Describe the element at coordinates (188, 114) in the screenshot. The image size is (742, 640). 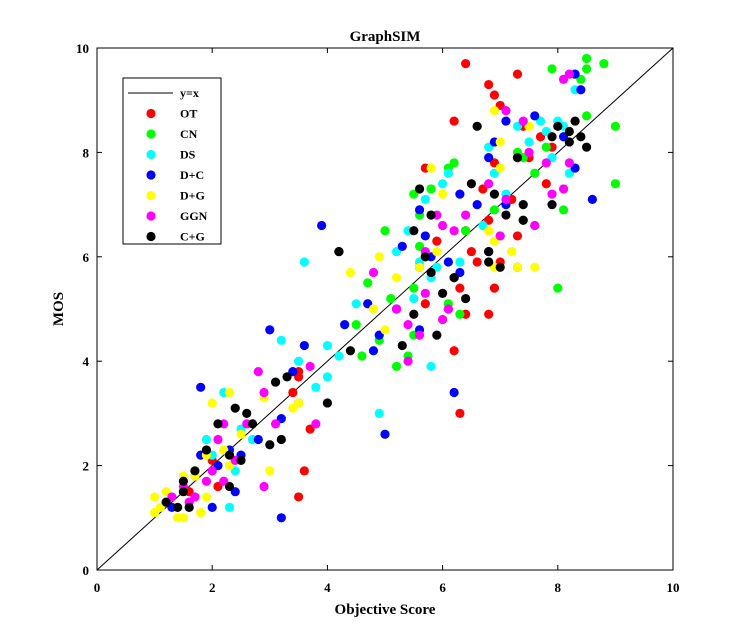
I see `legend-label: OT` at that location.